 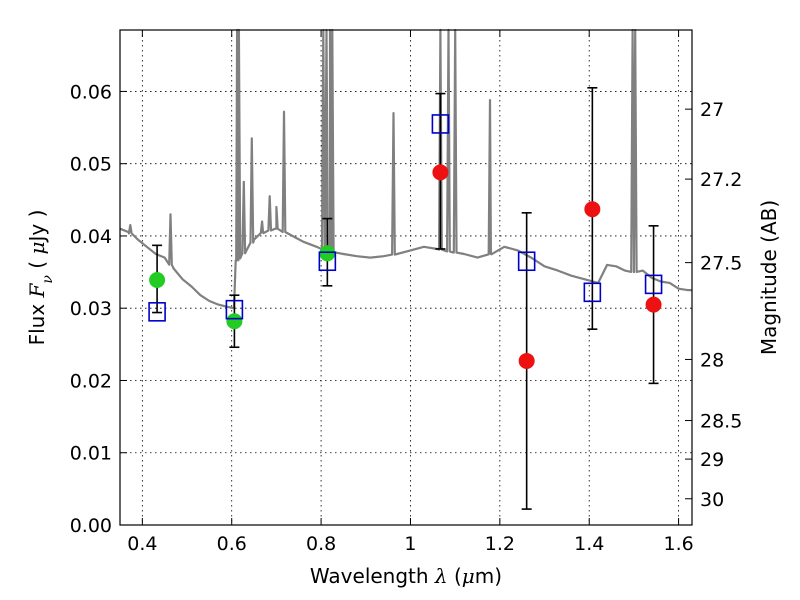 I want to click on y2-tick-label: 28.5, so click(x=721, y=422).